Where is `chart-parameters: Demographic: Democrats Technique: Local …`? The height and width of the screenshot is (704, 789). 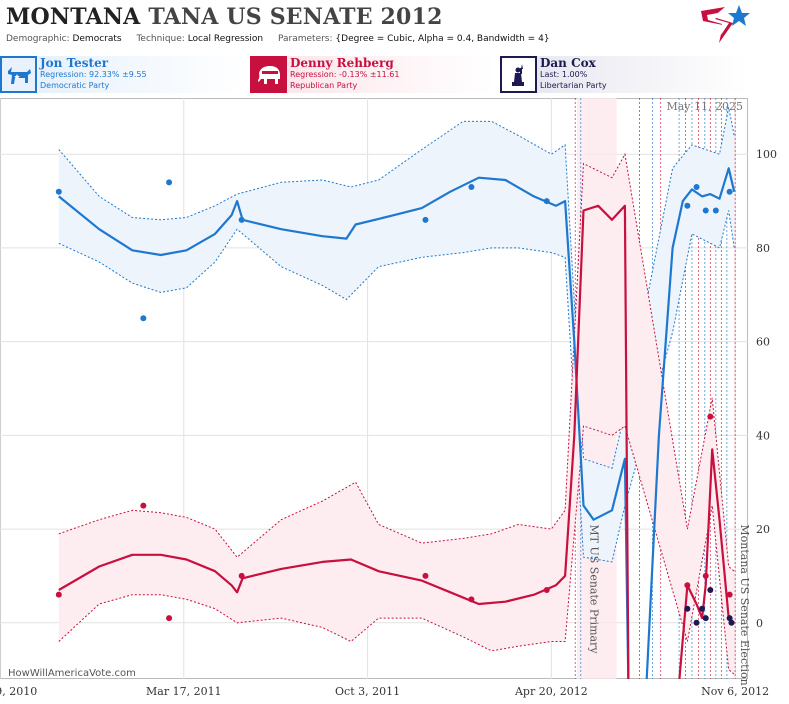 chart-parameters: Demographic: Democrats Technique: Local … is located at coordinates (284, 39).